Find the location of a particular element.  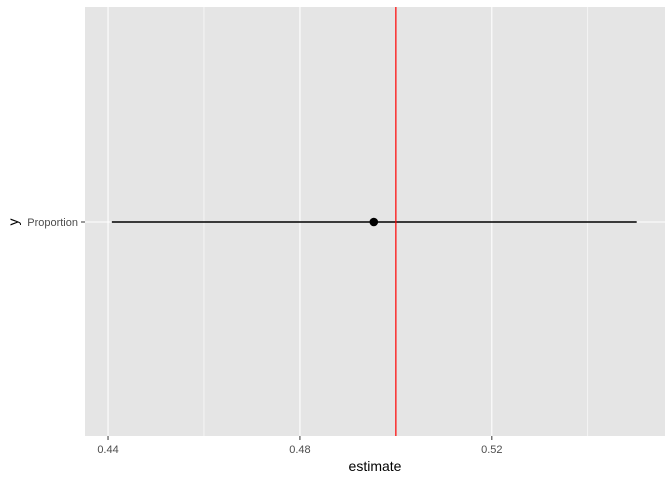

x-axis-title: estimate is located at coordinates (375, 466).